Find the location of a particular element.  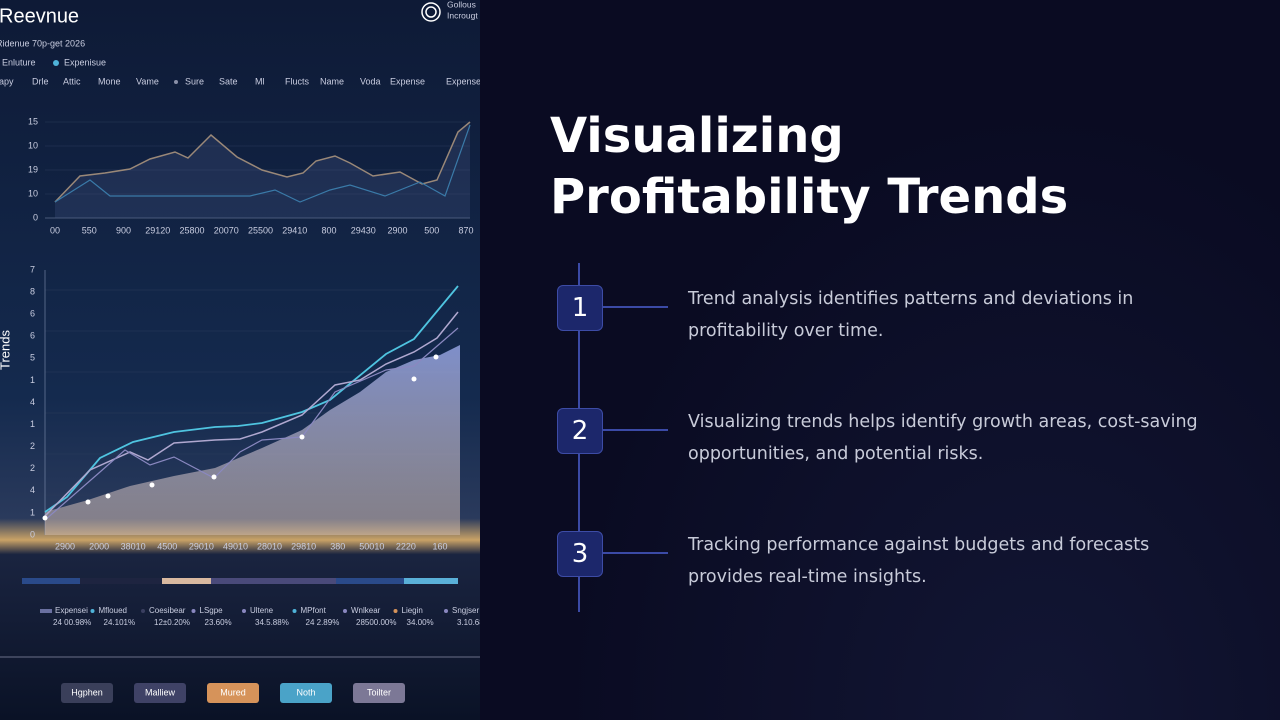

y-tick-label: 4 is located at coordinates (32, 402).